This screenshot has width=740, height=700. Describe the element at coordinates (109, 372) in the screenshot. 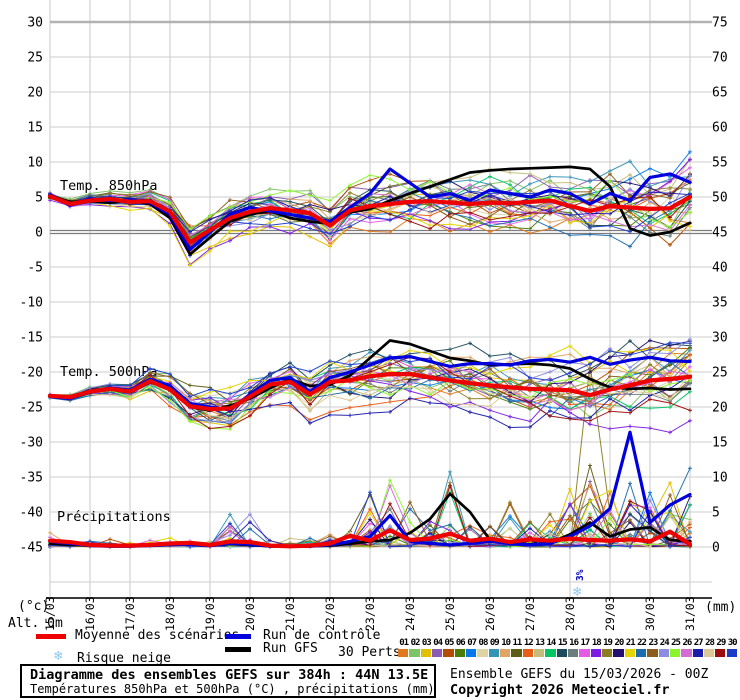

I see `t500-section-label: Temp. 500hPa` at that location.